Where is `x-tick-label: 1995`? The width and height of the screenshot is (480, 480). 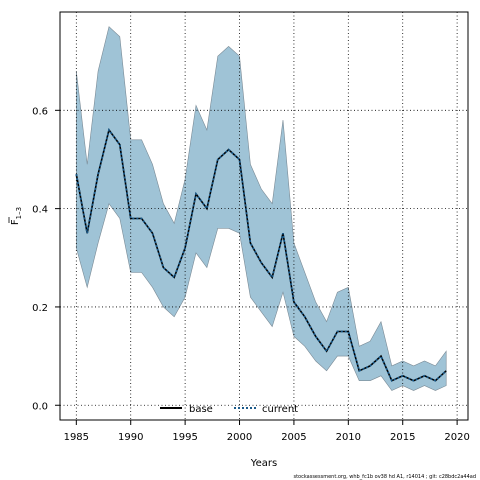
x-tick-label: 1995 is located at coordinates (184, 437).